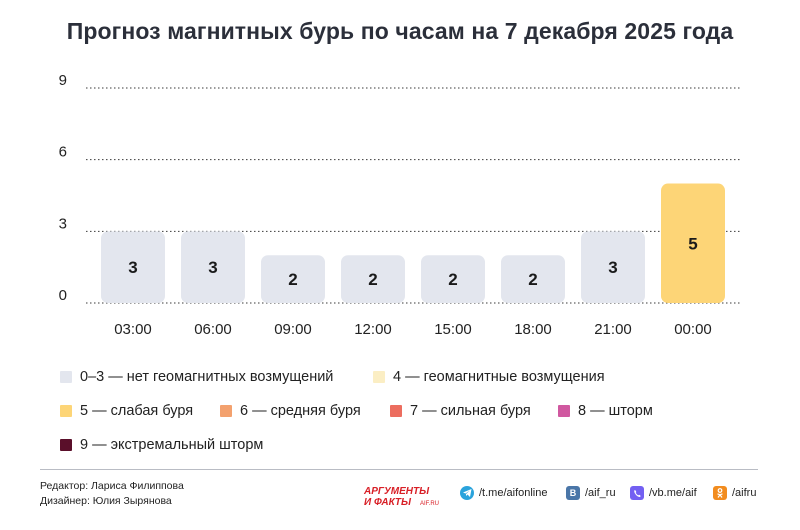 The width and height of the screenshot is (800, 530). What do you see at coordinates (467, 493) in the screenshot?
I see `telegram-icon` at bounding box center [467, 493].